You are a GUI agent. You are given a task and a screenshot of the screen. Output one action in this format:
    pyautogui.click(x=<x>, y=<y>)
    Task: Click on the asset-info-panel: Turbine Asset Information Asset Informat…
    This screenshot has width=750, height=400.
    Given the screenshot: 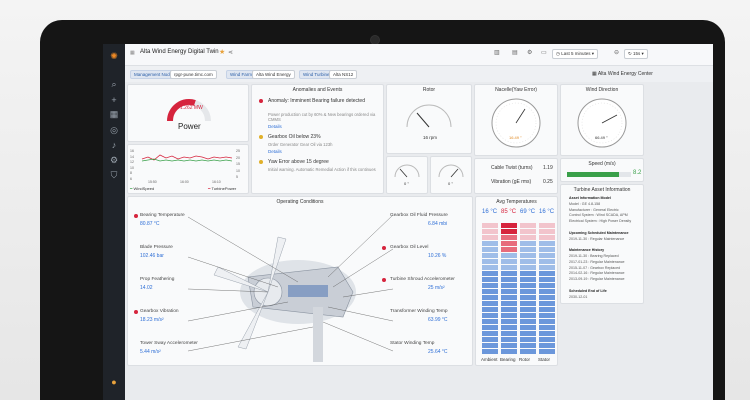 What is the action you would take?
    pyautogui.click(x=602, y=244)
    